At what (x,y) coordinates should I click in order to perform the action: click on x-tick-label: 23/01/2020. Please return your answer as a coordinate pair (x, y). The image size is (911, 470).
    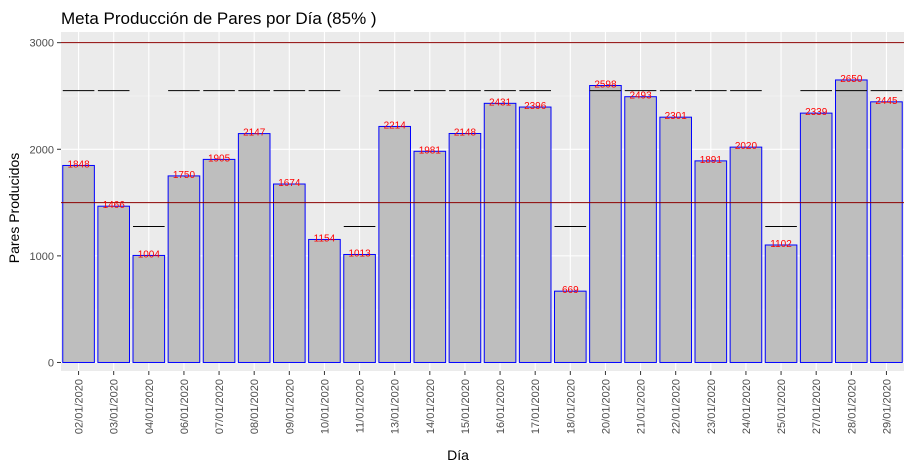
    Looking at the image, I should click on (712, 406).